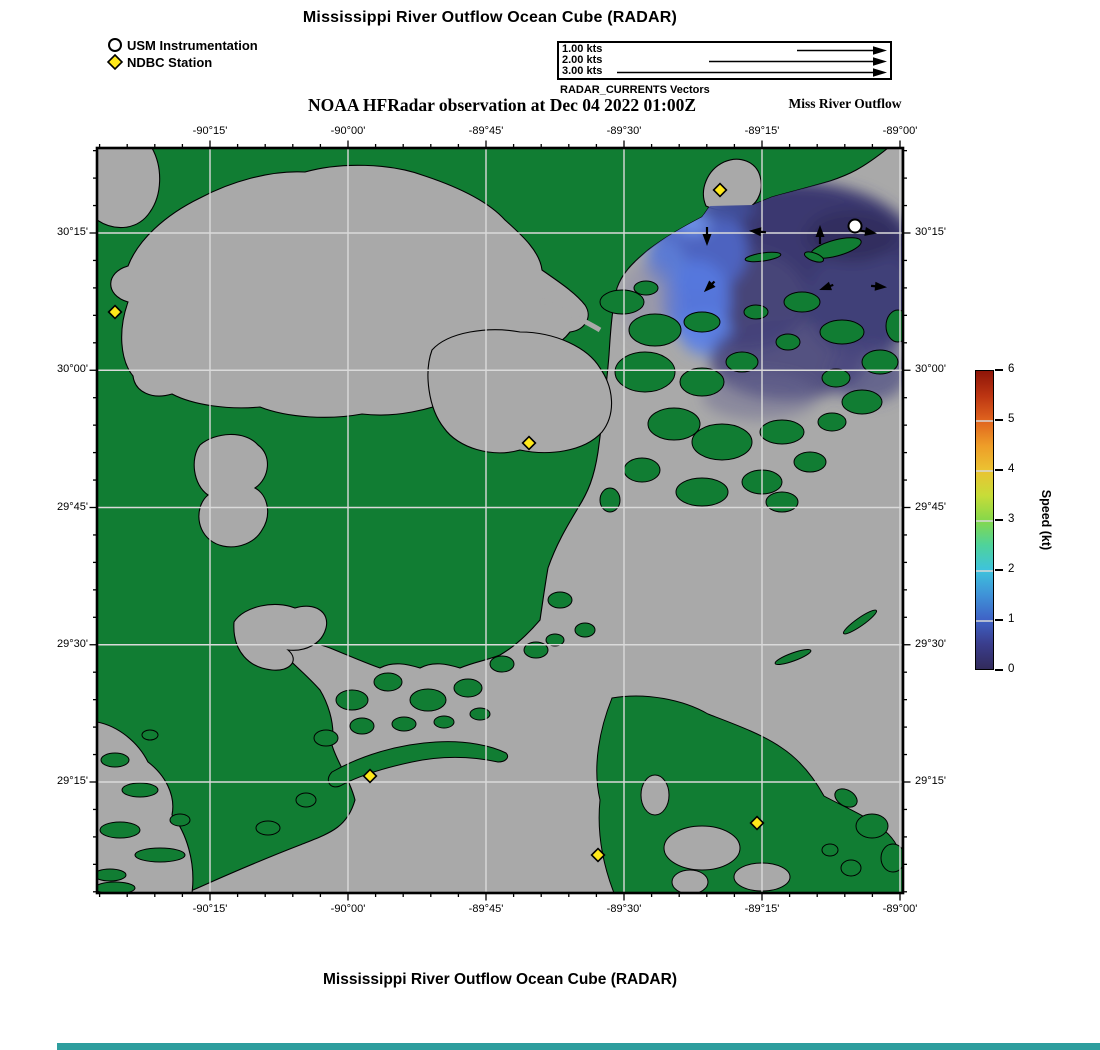  I want to click on ndbc-diamond-icon, so click(115, 61).